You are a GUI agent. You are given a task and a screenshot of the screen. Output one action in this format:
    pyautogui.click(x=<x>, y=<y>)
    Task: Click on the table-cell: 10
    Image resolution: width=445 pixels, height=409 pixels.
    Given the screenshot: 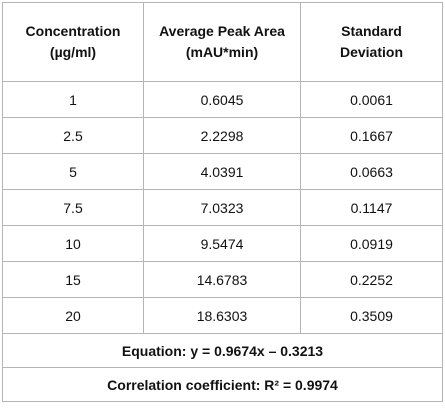 What is the action you would take?
    pyautogui.click(x=73, y=243)
    